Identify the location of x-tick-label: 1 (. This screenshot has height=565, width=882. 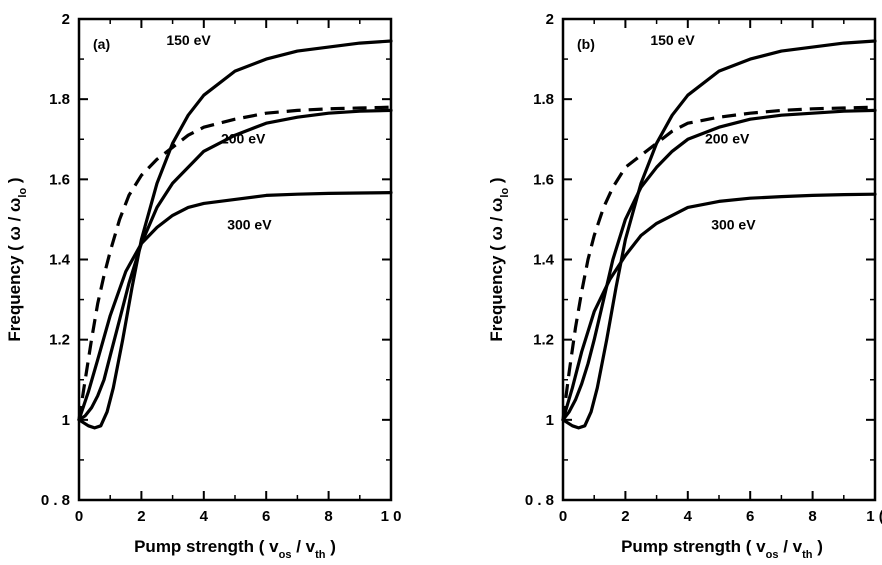
(874, 516).